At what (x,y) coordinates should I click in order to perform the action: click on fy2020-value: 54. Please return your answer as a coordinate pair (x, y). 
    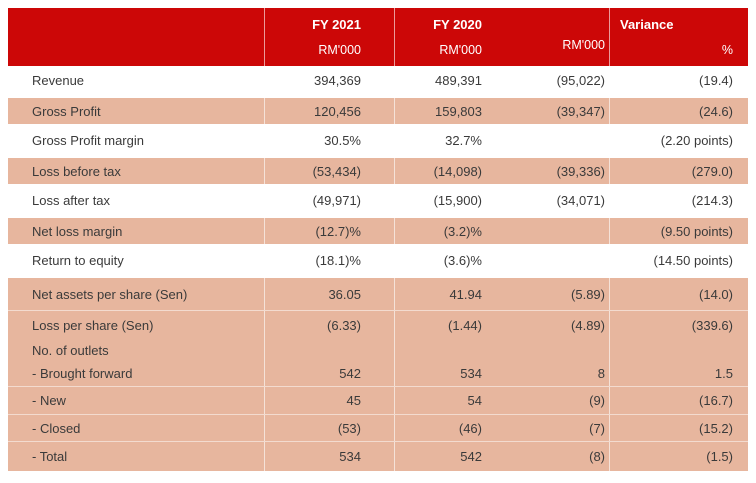
    Looking at the image, I should click on (474, 400).